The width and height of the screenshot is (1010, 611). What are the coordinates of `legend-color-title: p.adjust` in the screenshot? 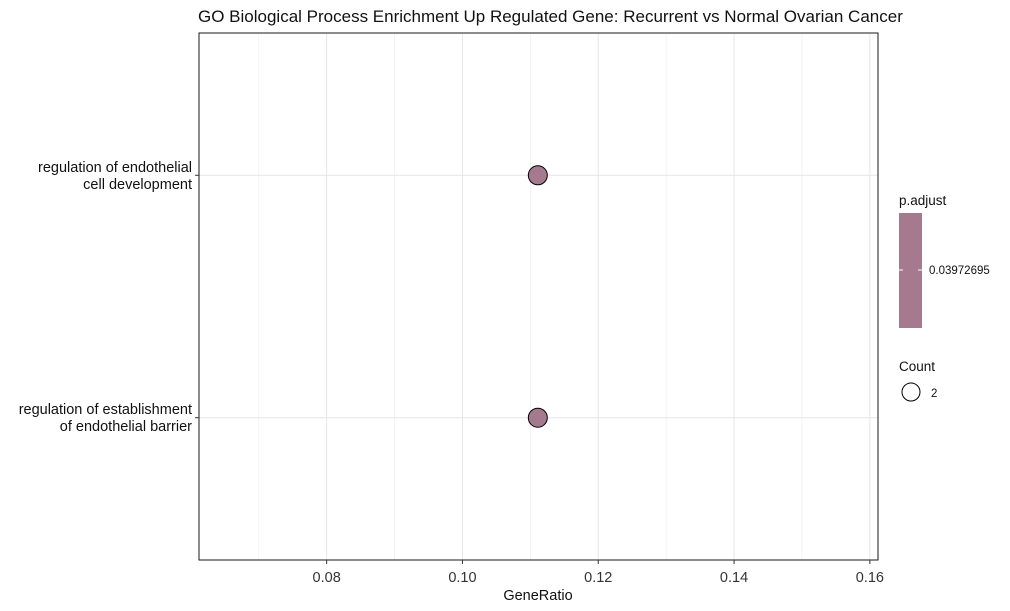 It's located at (923, 200).